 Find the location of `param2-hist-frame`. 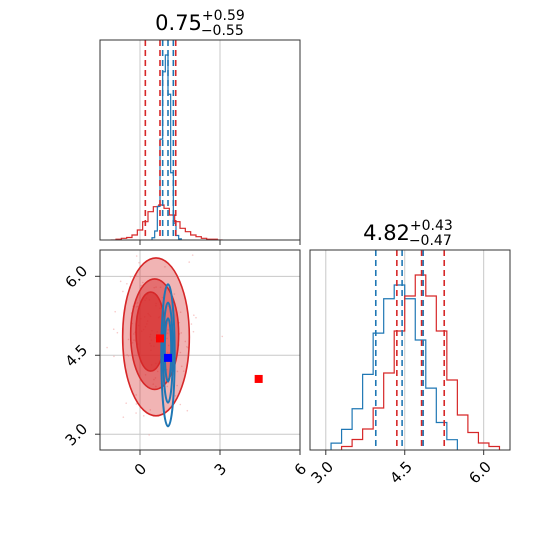

param2-hist-frame is located at coordinates (410, 350).